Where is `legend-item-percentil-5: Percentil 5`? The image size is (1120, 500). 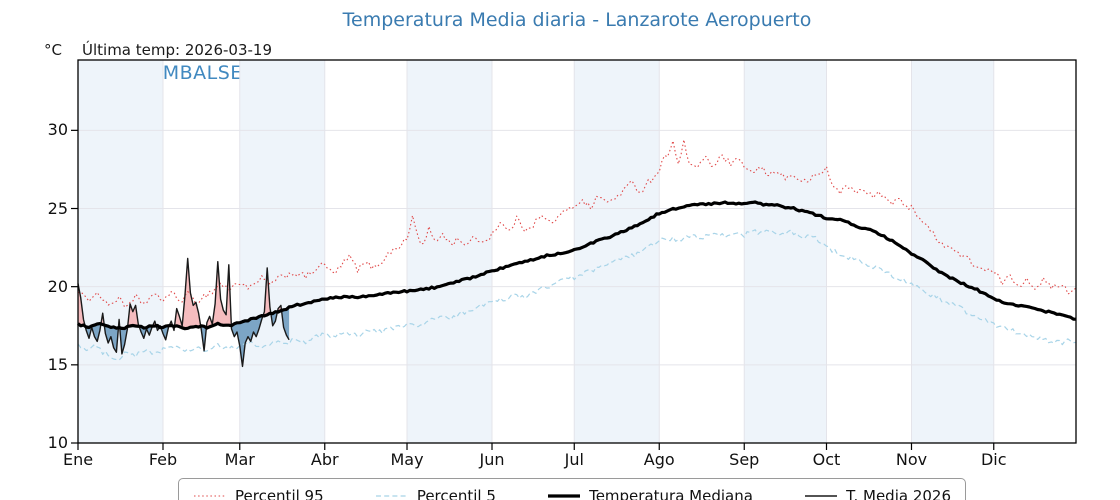
legend-item-percentil-5: Percentil 5 is located at coordinates (435, 493).